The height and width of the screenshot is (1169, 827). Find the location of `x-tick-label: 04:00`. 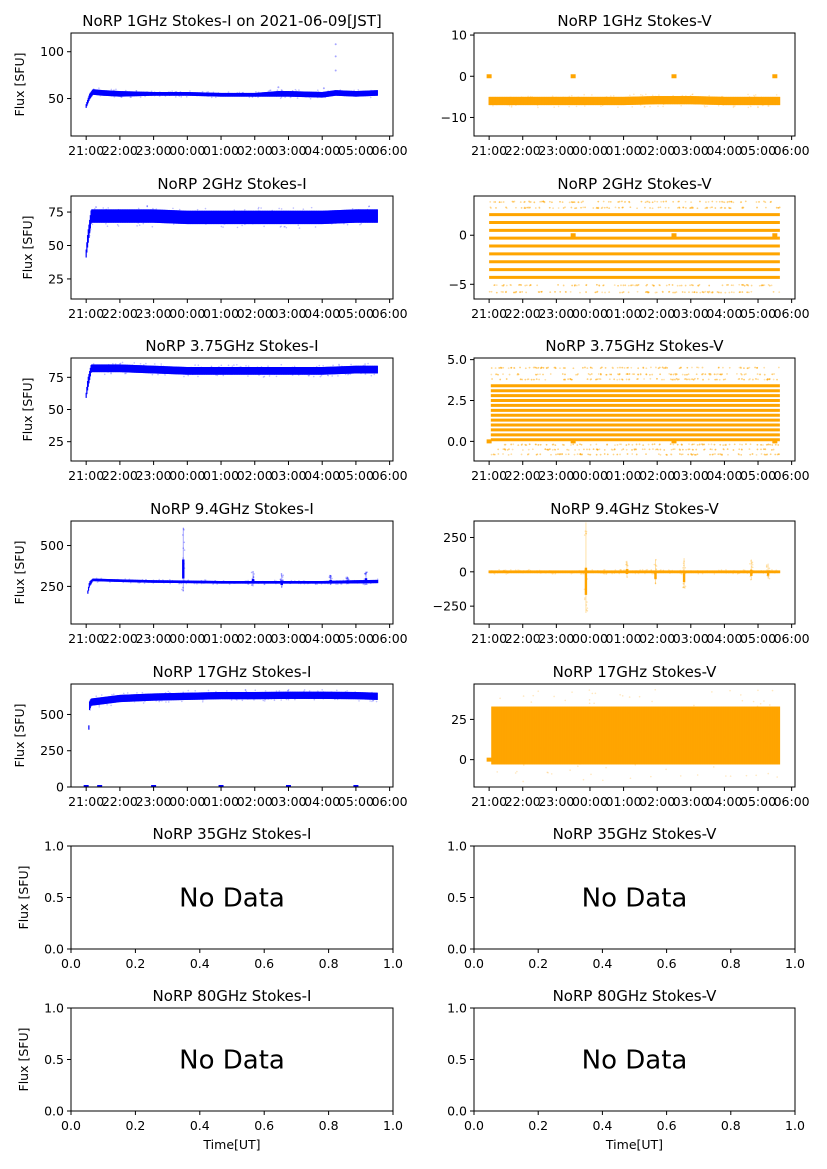

x-tick-label: 04:00 is located at coordinates (322, 313).